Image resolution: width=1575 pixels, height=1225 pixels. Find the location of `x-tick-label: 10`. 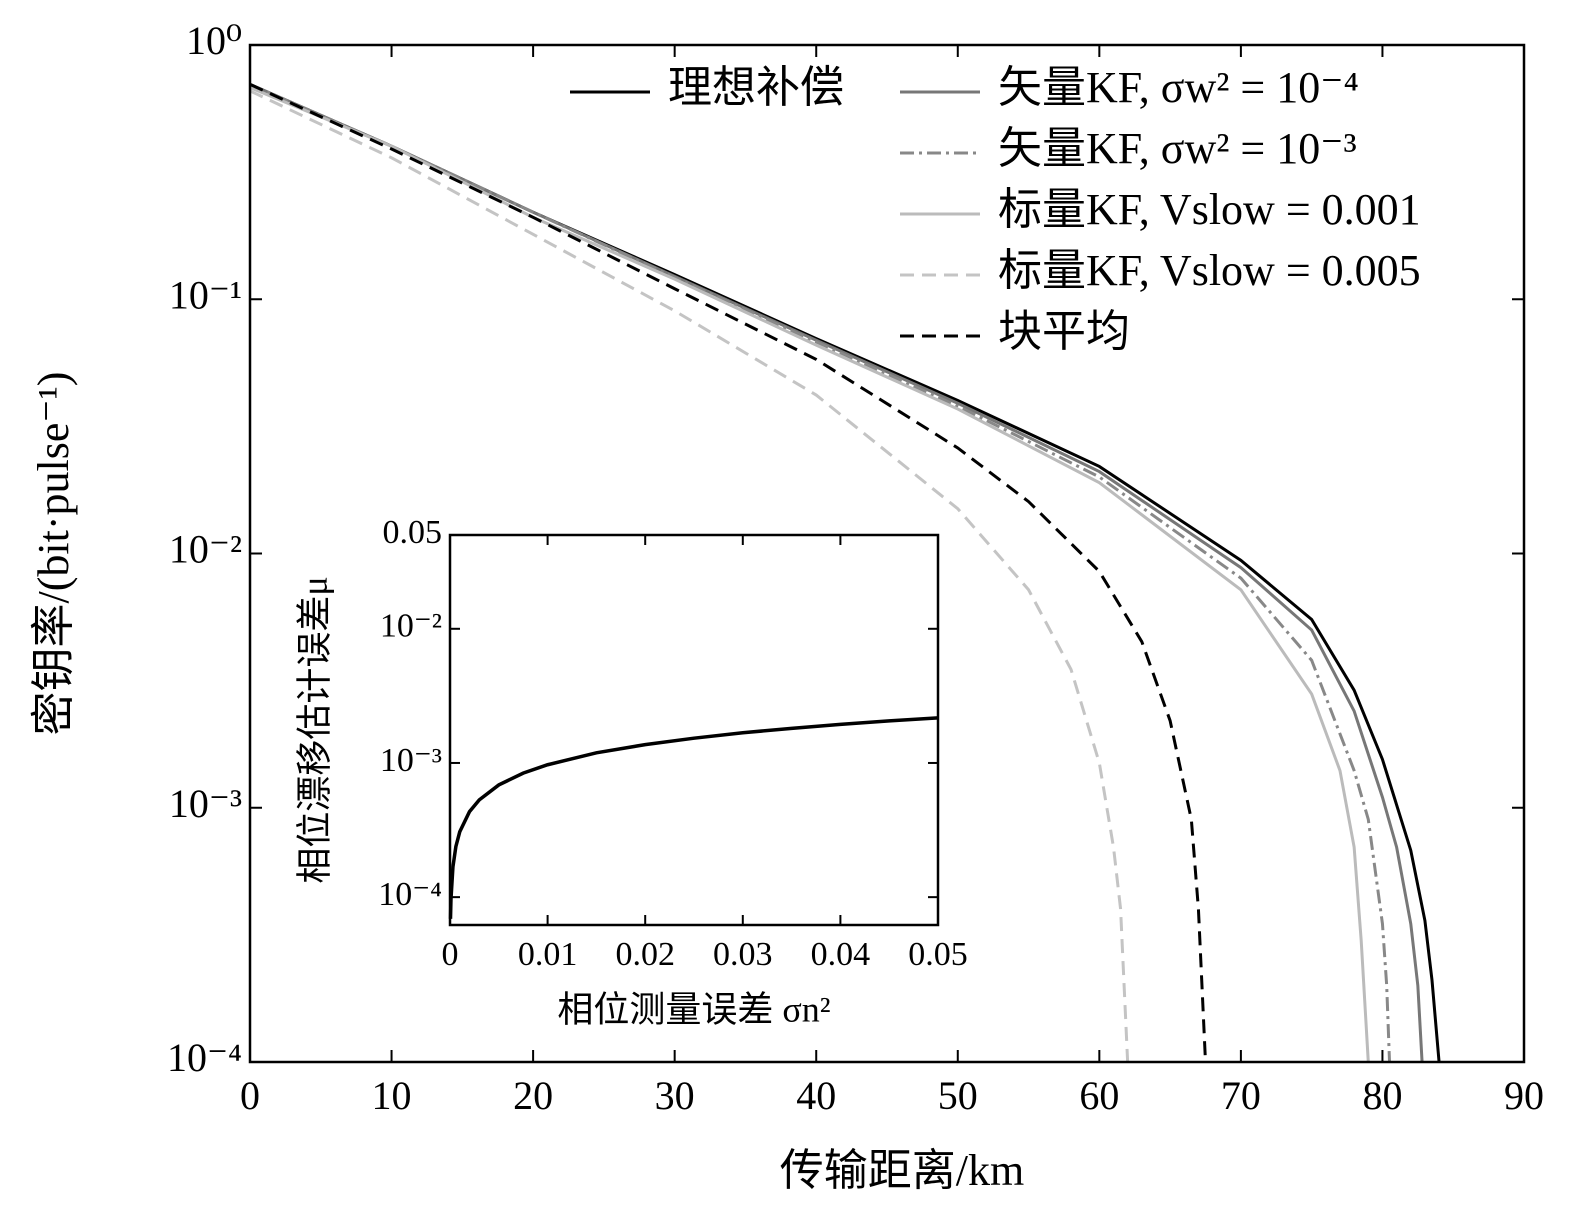

x-tick-label: 10 is located at coordinates (392, 1095).